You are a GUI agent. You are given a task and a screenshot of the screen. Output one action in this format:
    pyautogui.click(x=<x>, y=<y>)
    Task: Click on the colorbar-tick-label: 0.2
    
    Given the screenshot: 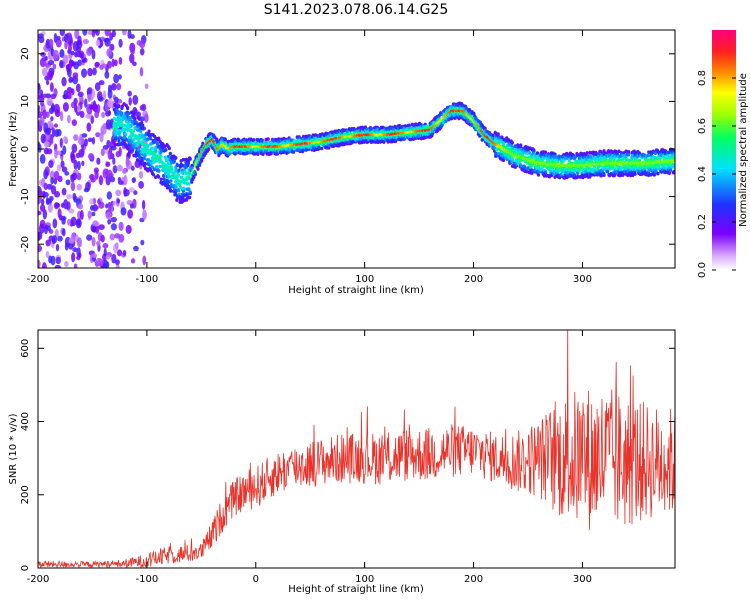 What is the action you would take?
    pyautogui.click(x=702, y=222)
    